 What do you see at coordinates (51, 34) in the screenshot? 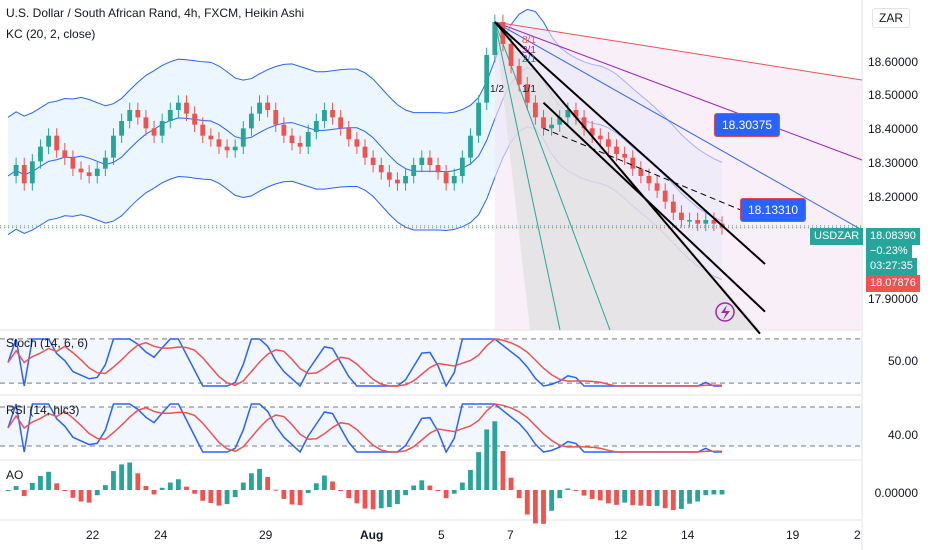
I see `indicator-label: KC (20, 2, close)` at bounding box center [51, 34].